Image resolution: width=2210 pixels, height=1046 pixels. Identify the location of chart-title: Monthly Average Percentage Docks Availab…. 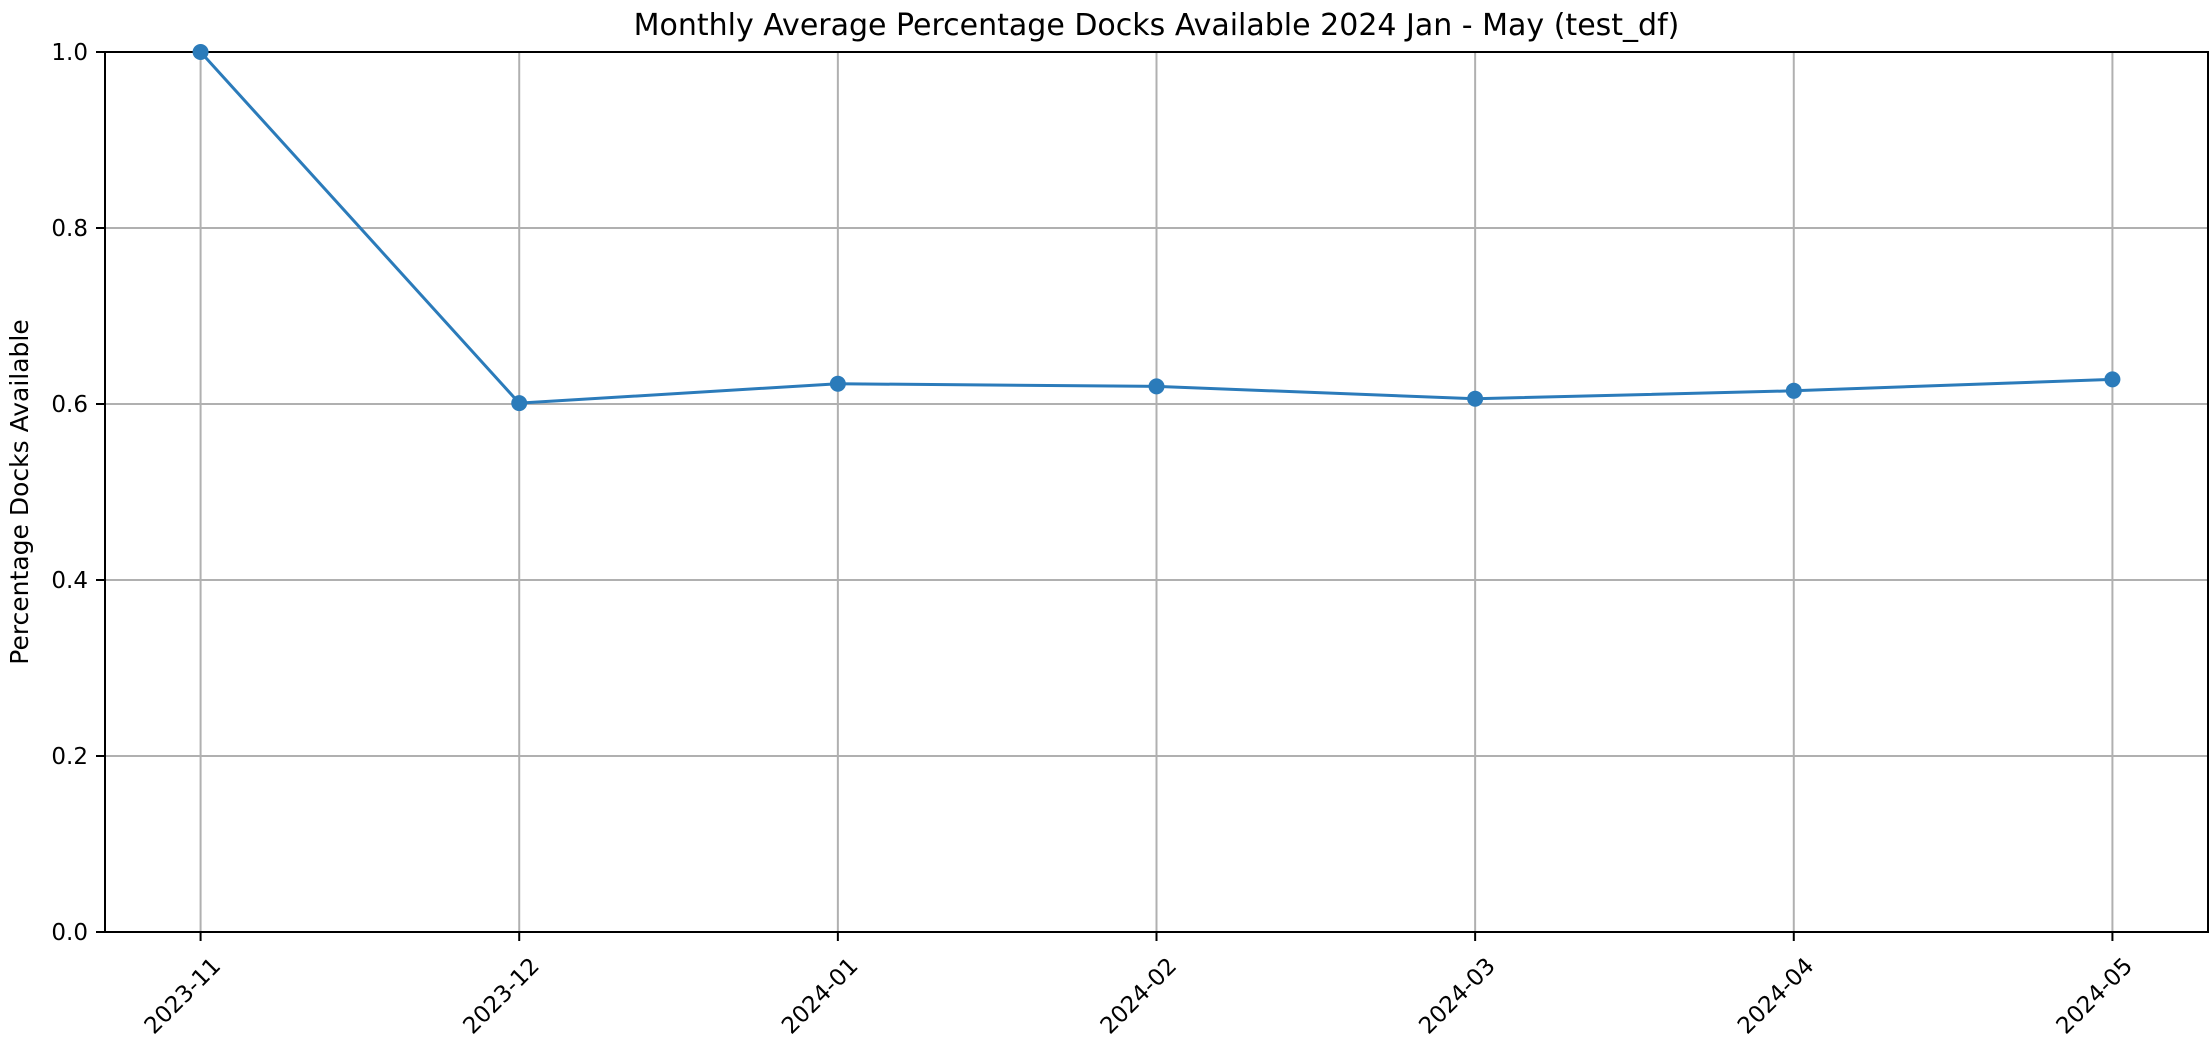
(1157, 25).